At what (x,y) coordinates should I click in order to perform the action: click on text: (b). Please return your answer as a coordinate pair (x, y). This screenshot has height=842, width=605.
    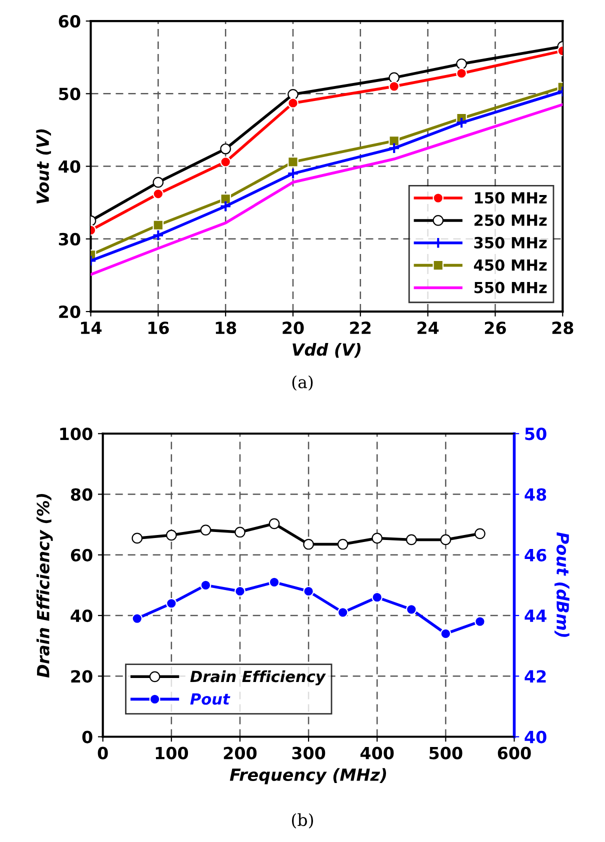
    Looking at the image, I should click on (303, 820).